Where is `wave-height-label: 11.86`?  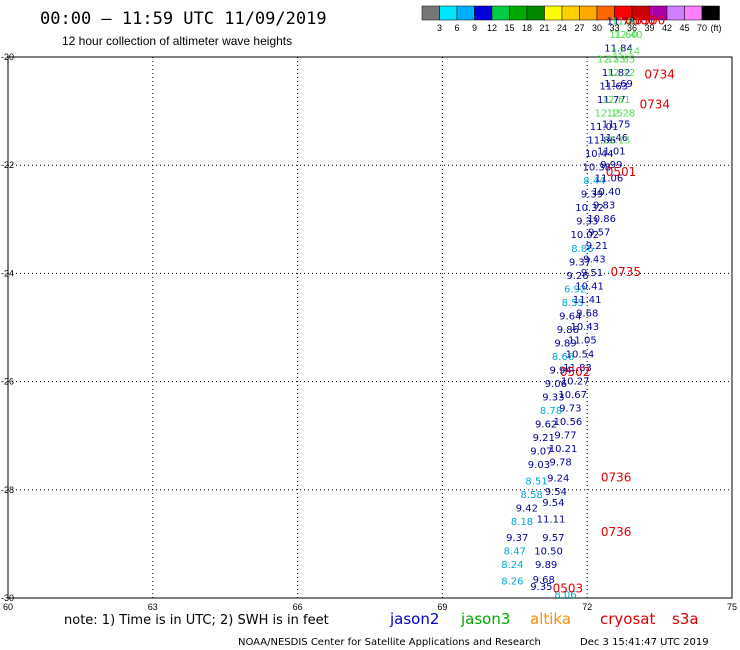
wave-height-label: 11.86 is located at coordinates (601, 141).